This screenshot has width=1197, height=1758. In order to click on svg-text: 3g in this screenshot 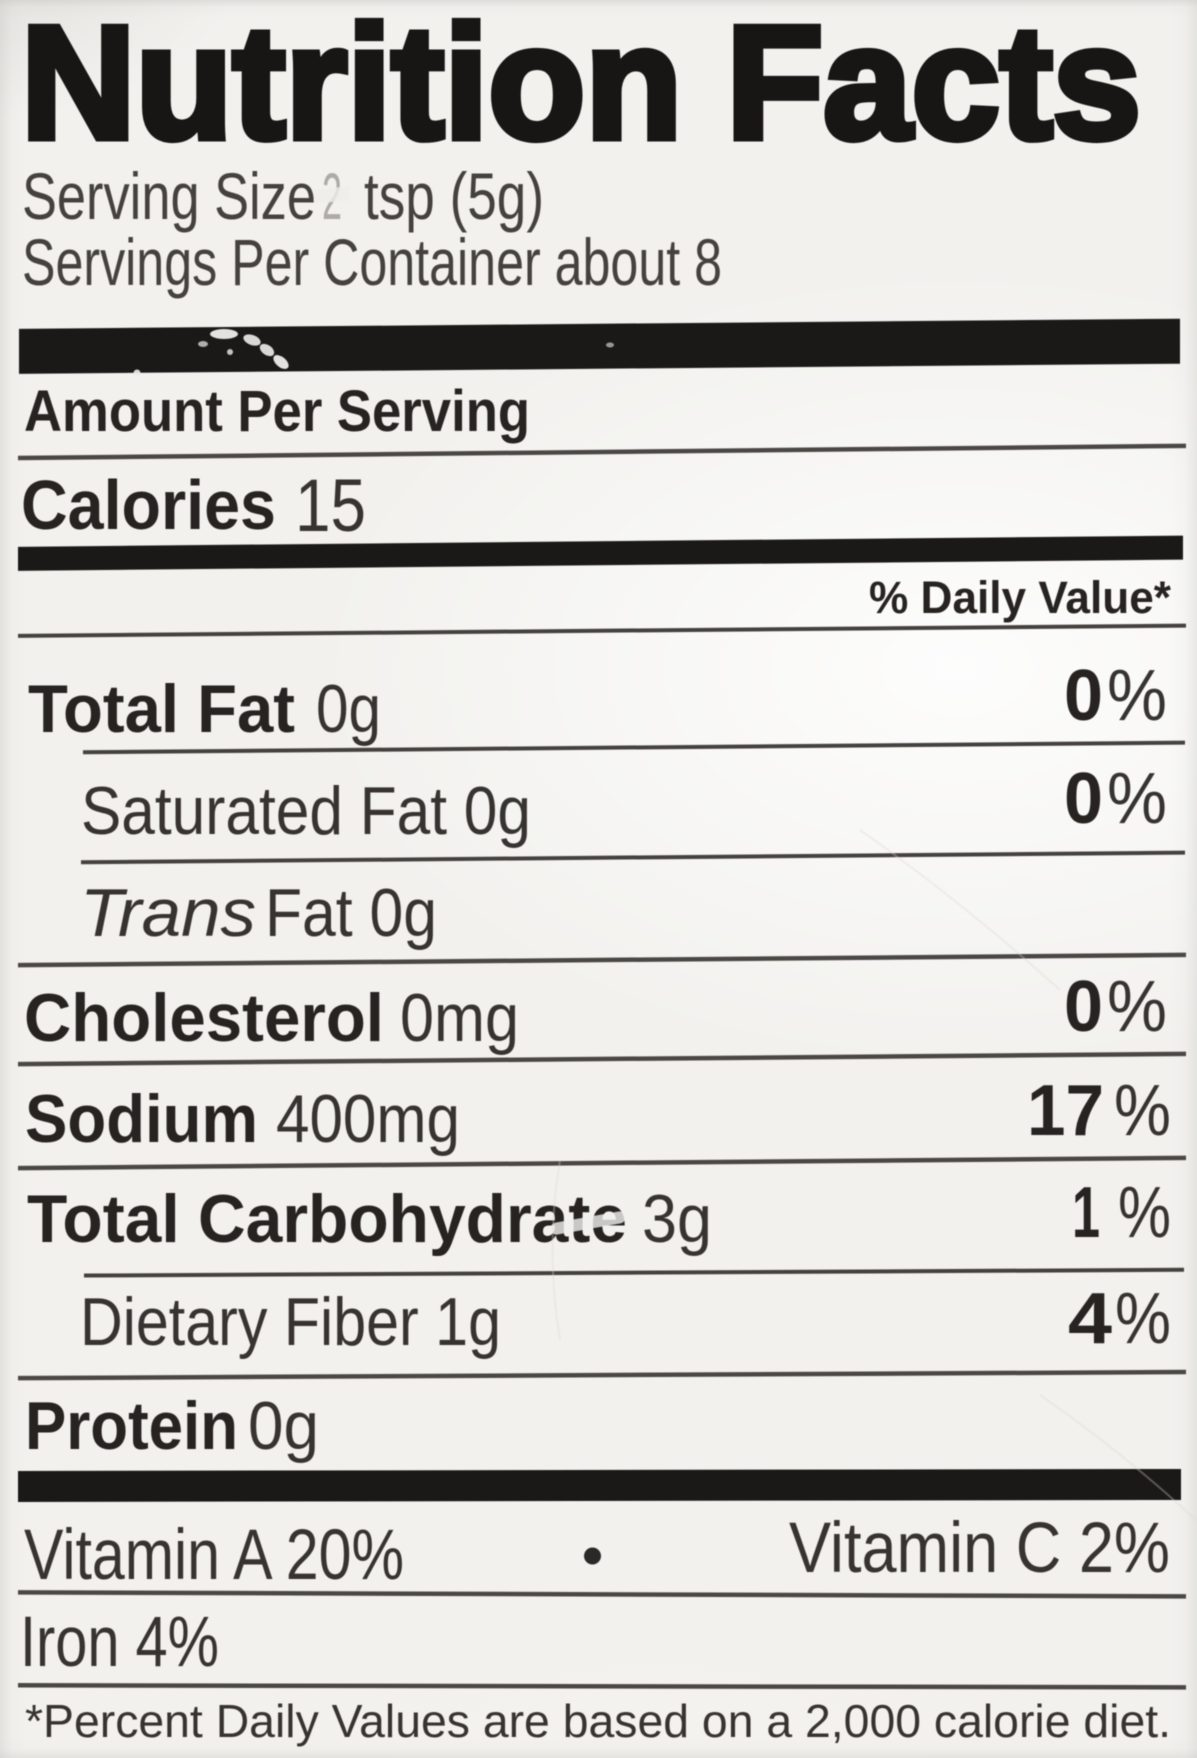, I will do `click(677, 1219)`.